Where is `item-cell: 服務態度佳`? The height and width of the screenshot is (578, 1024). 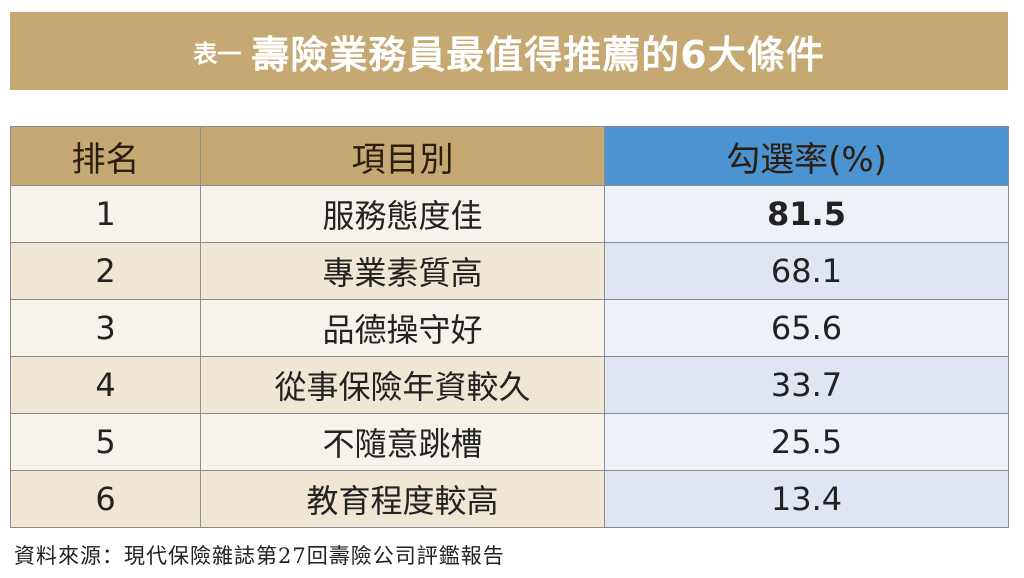
item-cell: 服務態度佳 is located at coordinates (402, 214).